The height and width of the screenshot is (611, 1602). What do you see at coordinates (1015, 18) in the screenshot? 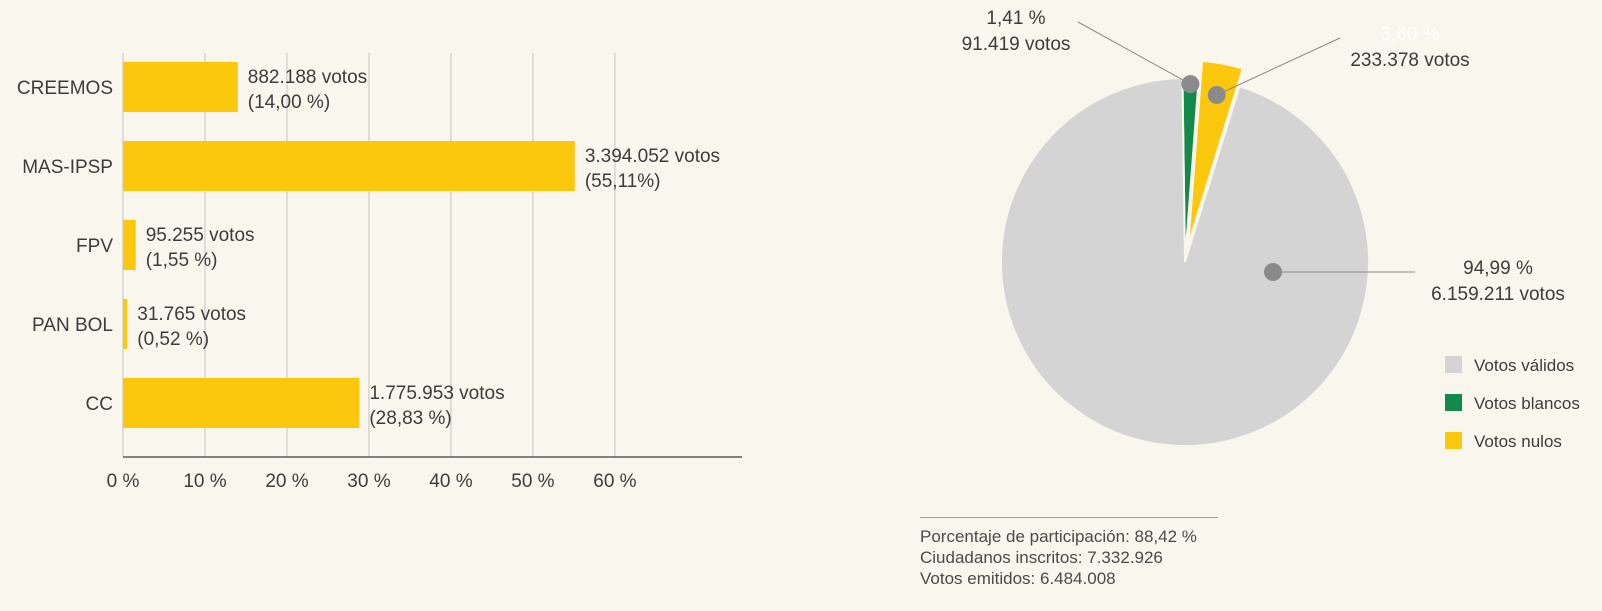
I see `blank-percent-label: 1,41 %` at bounding box center [1015, 18].